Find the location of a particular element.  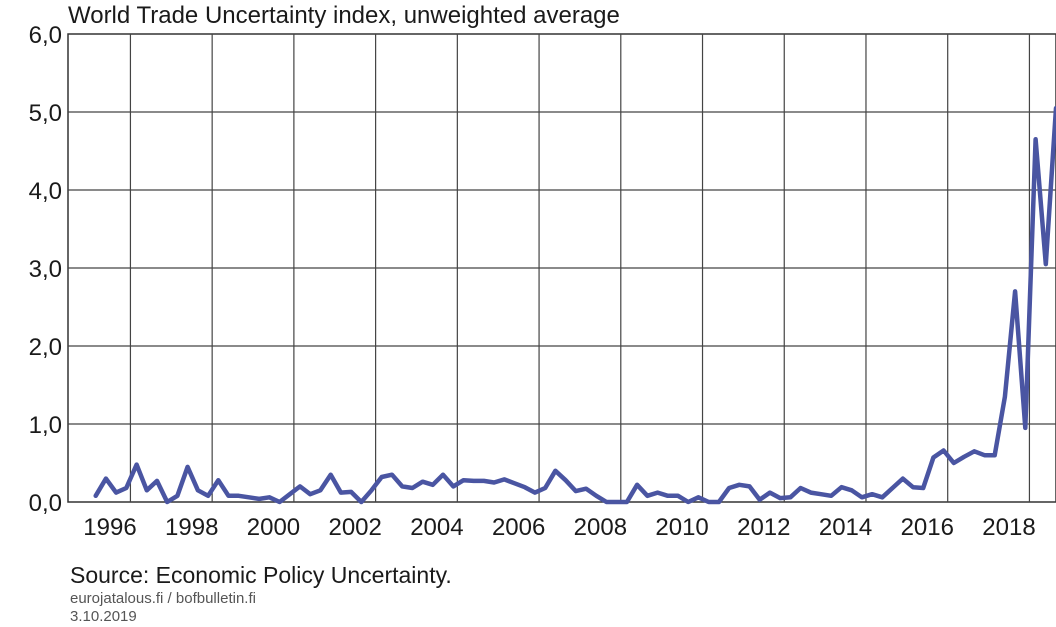

y-tick-label: 1,0 is located at coordinates (45, 425).